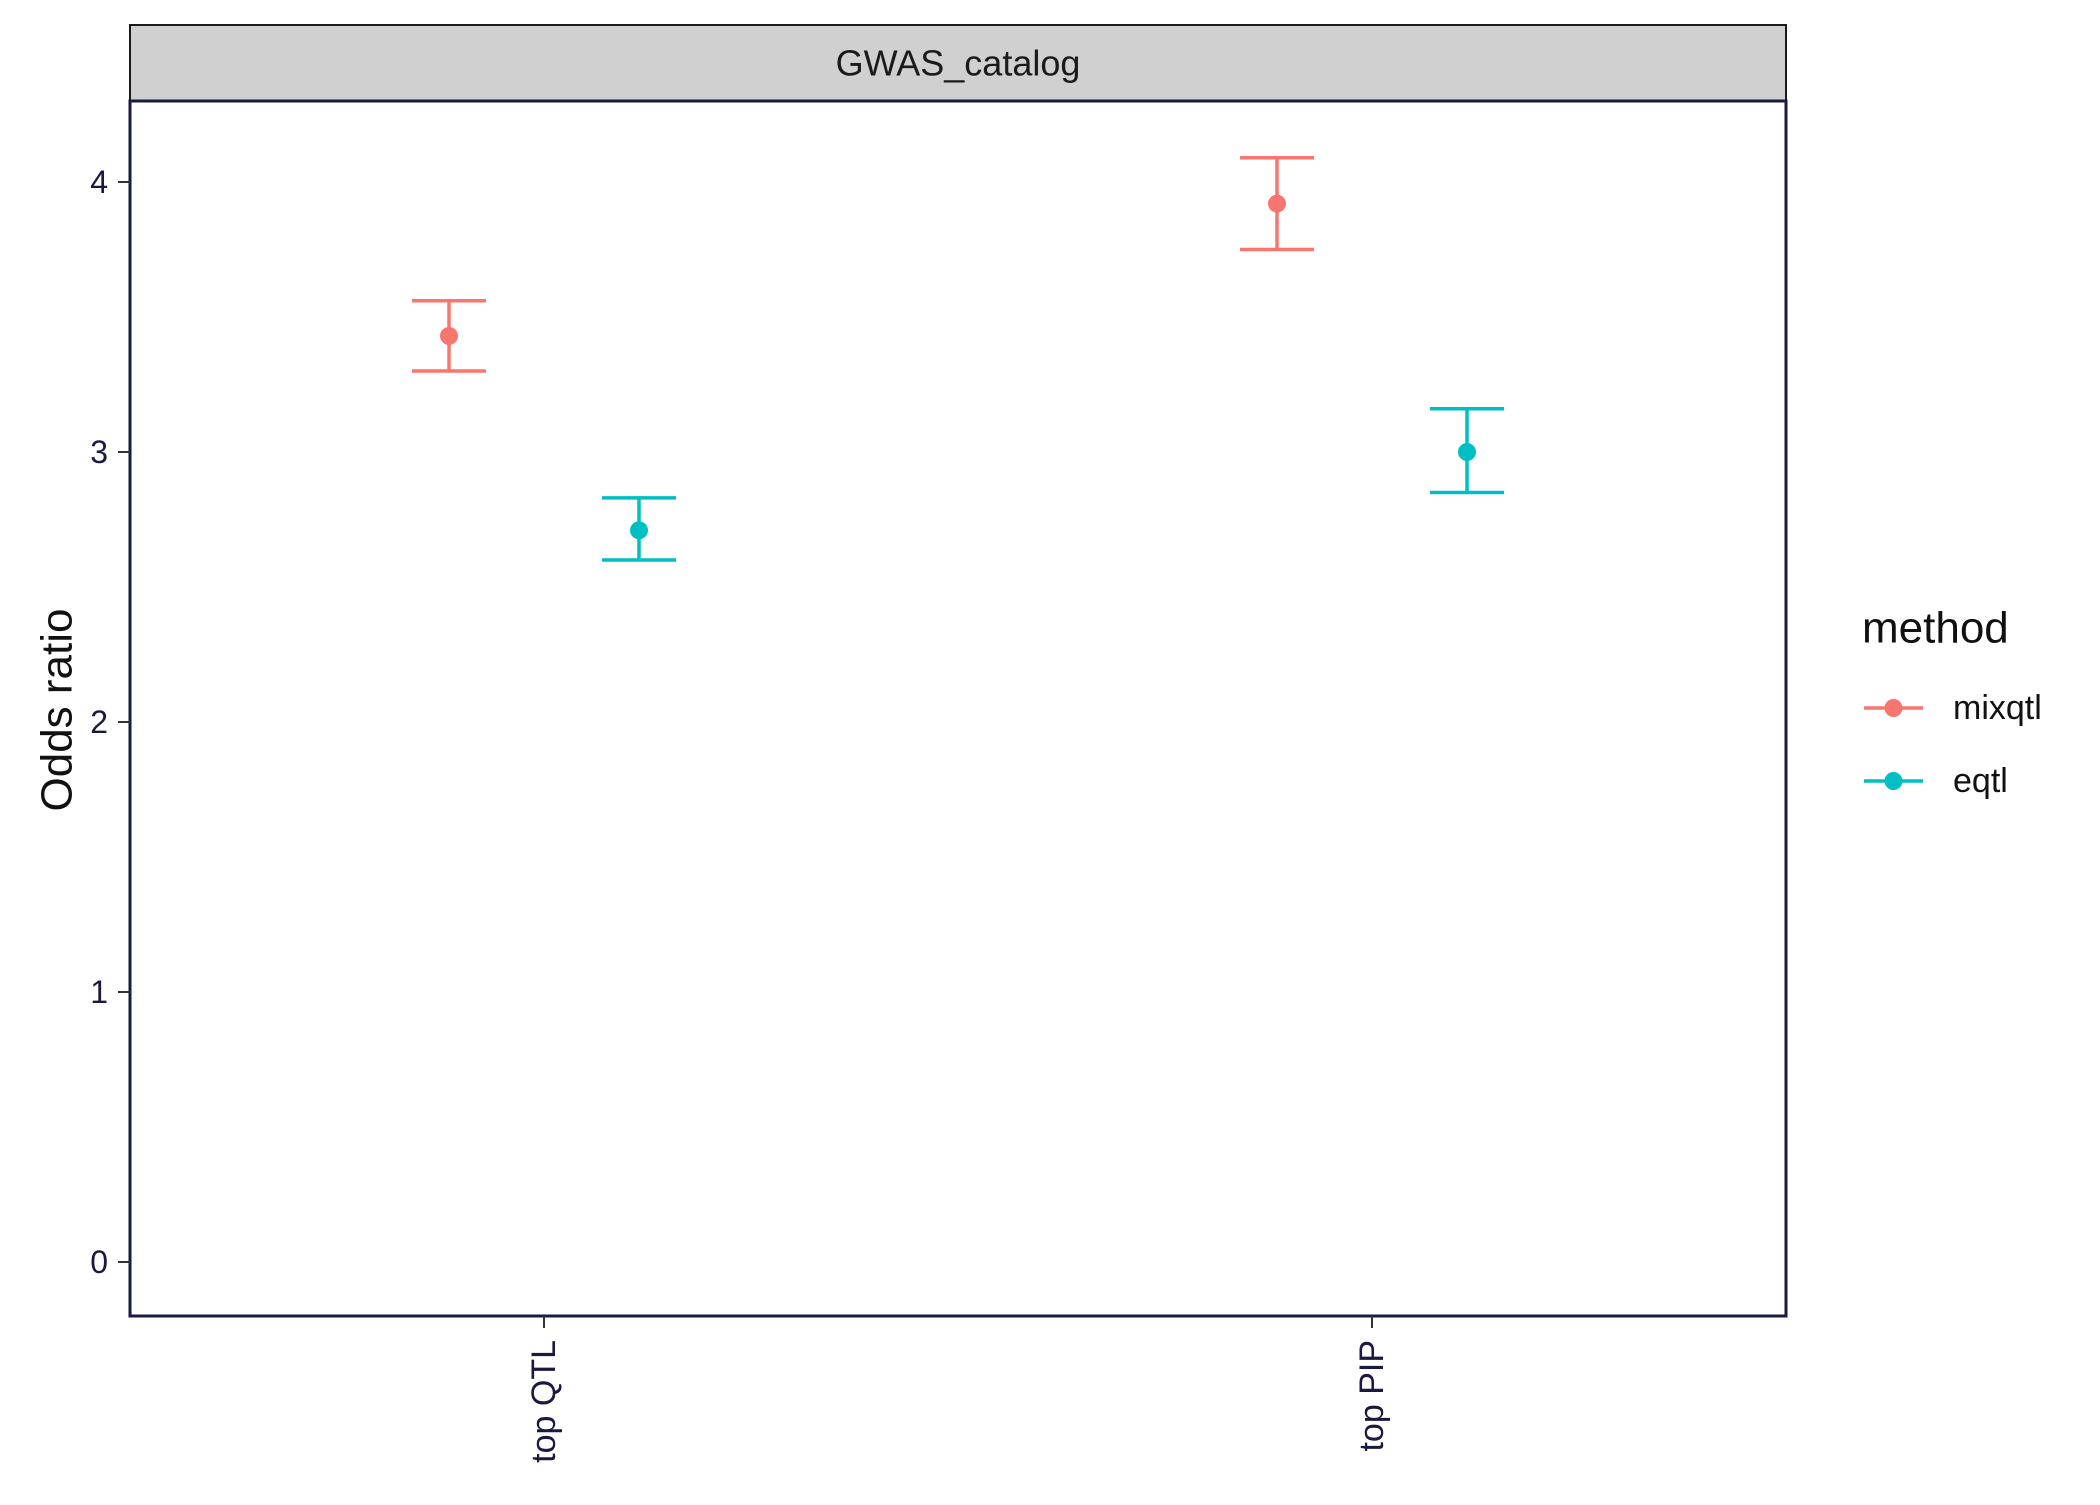 This screenshot has height=1505, width=2100. Describe the element at coordinates (99, 722) in the screenshot. I see `y-tick-label: 2` at that location.